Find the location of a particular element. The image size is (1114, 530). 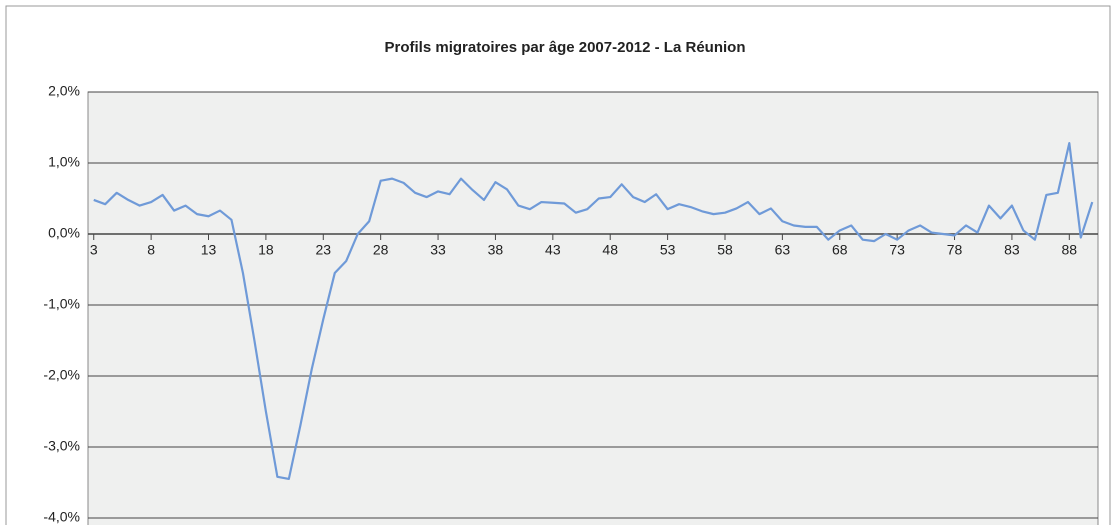

x-tick-label: 8 is located at coordinates (151, 250).